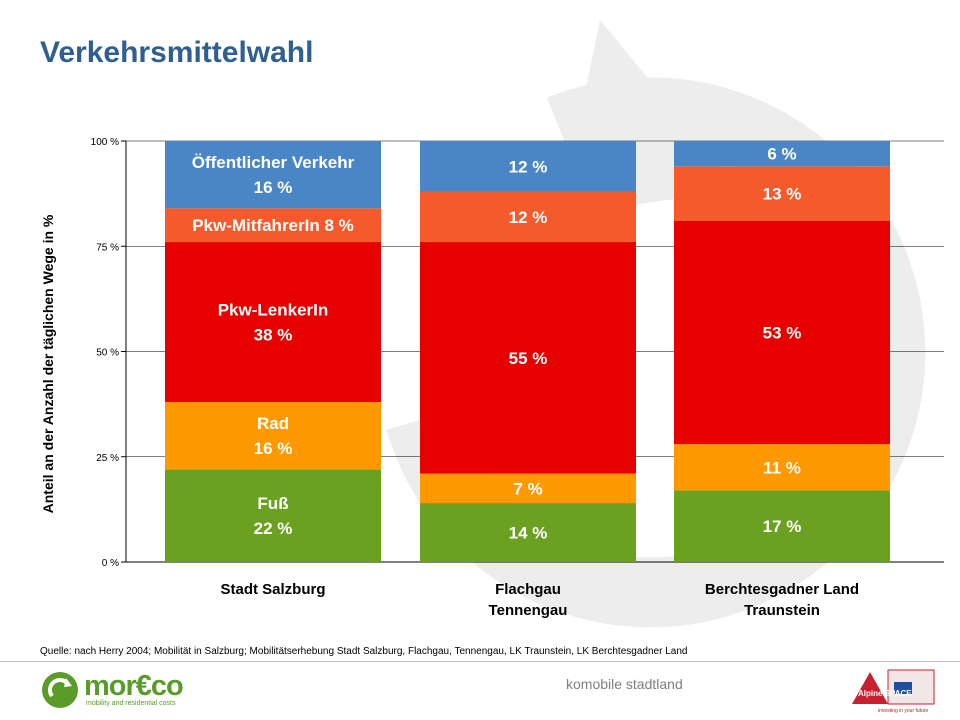 The width and height of the screenshot is (960, 720). What do you see at coordinates (273, 423) in the screenshot?
I see `data-label: Rad` at bounding box center [273, 423].